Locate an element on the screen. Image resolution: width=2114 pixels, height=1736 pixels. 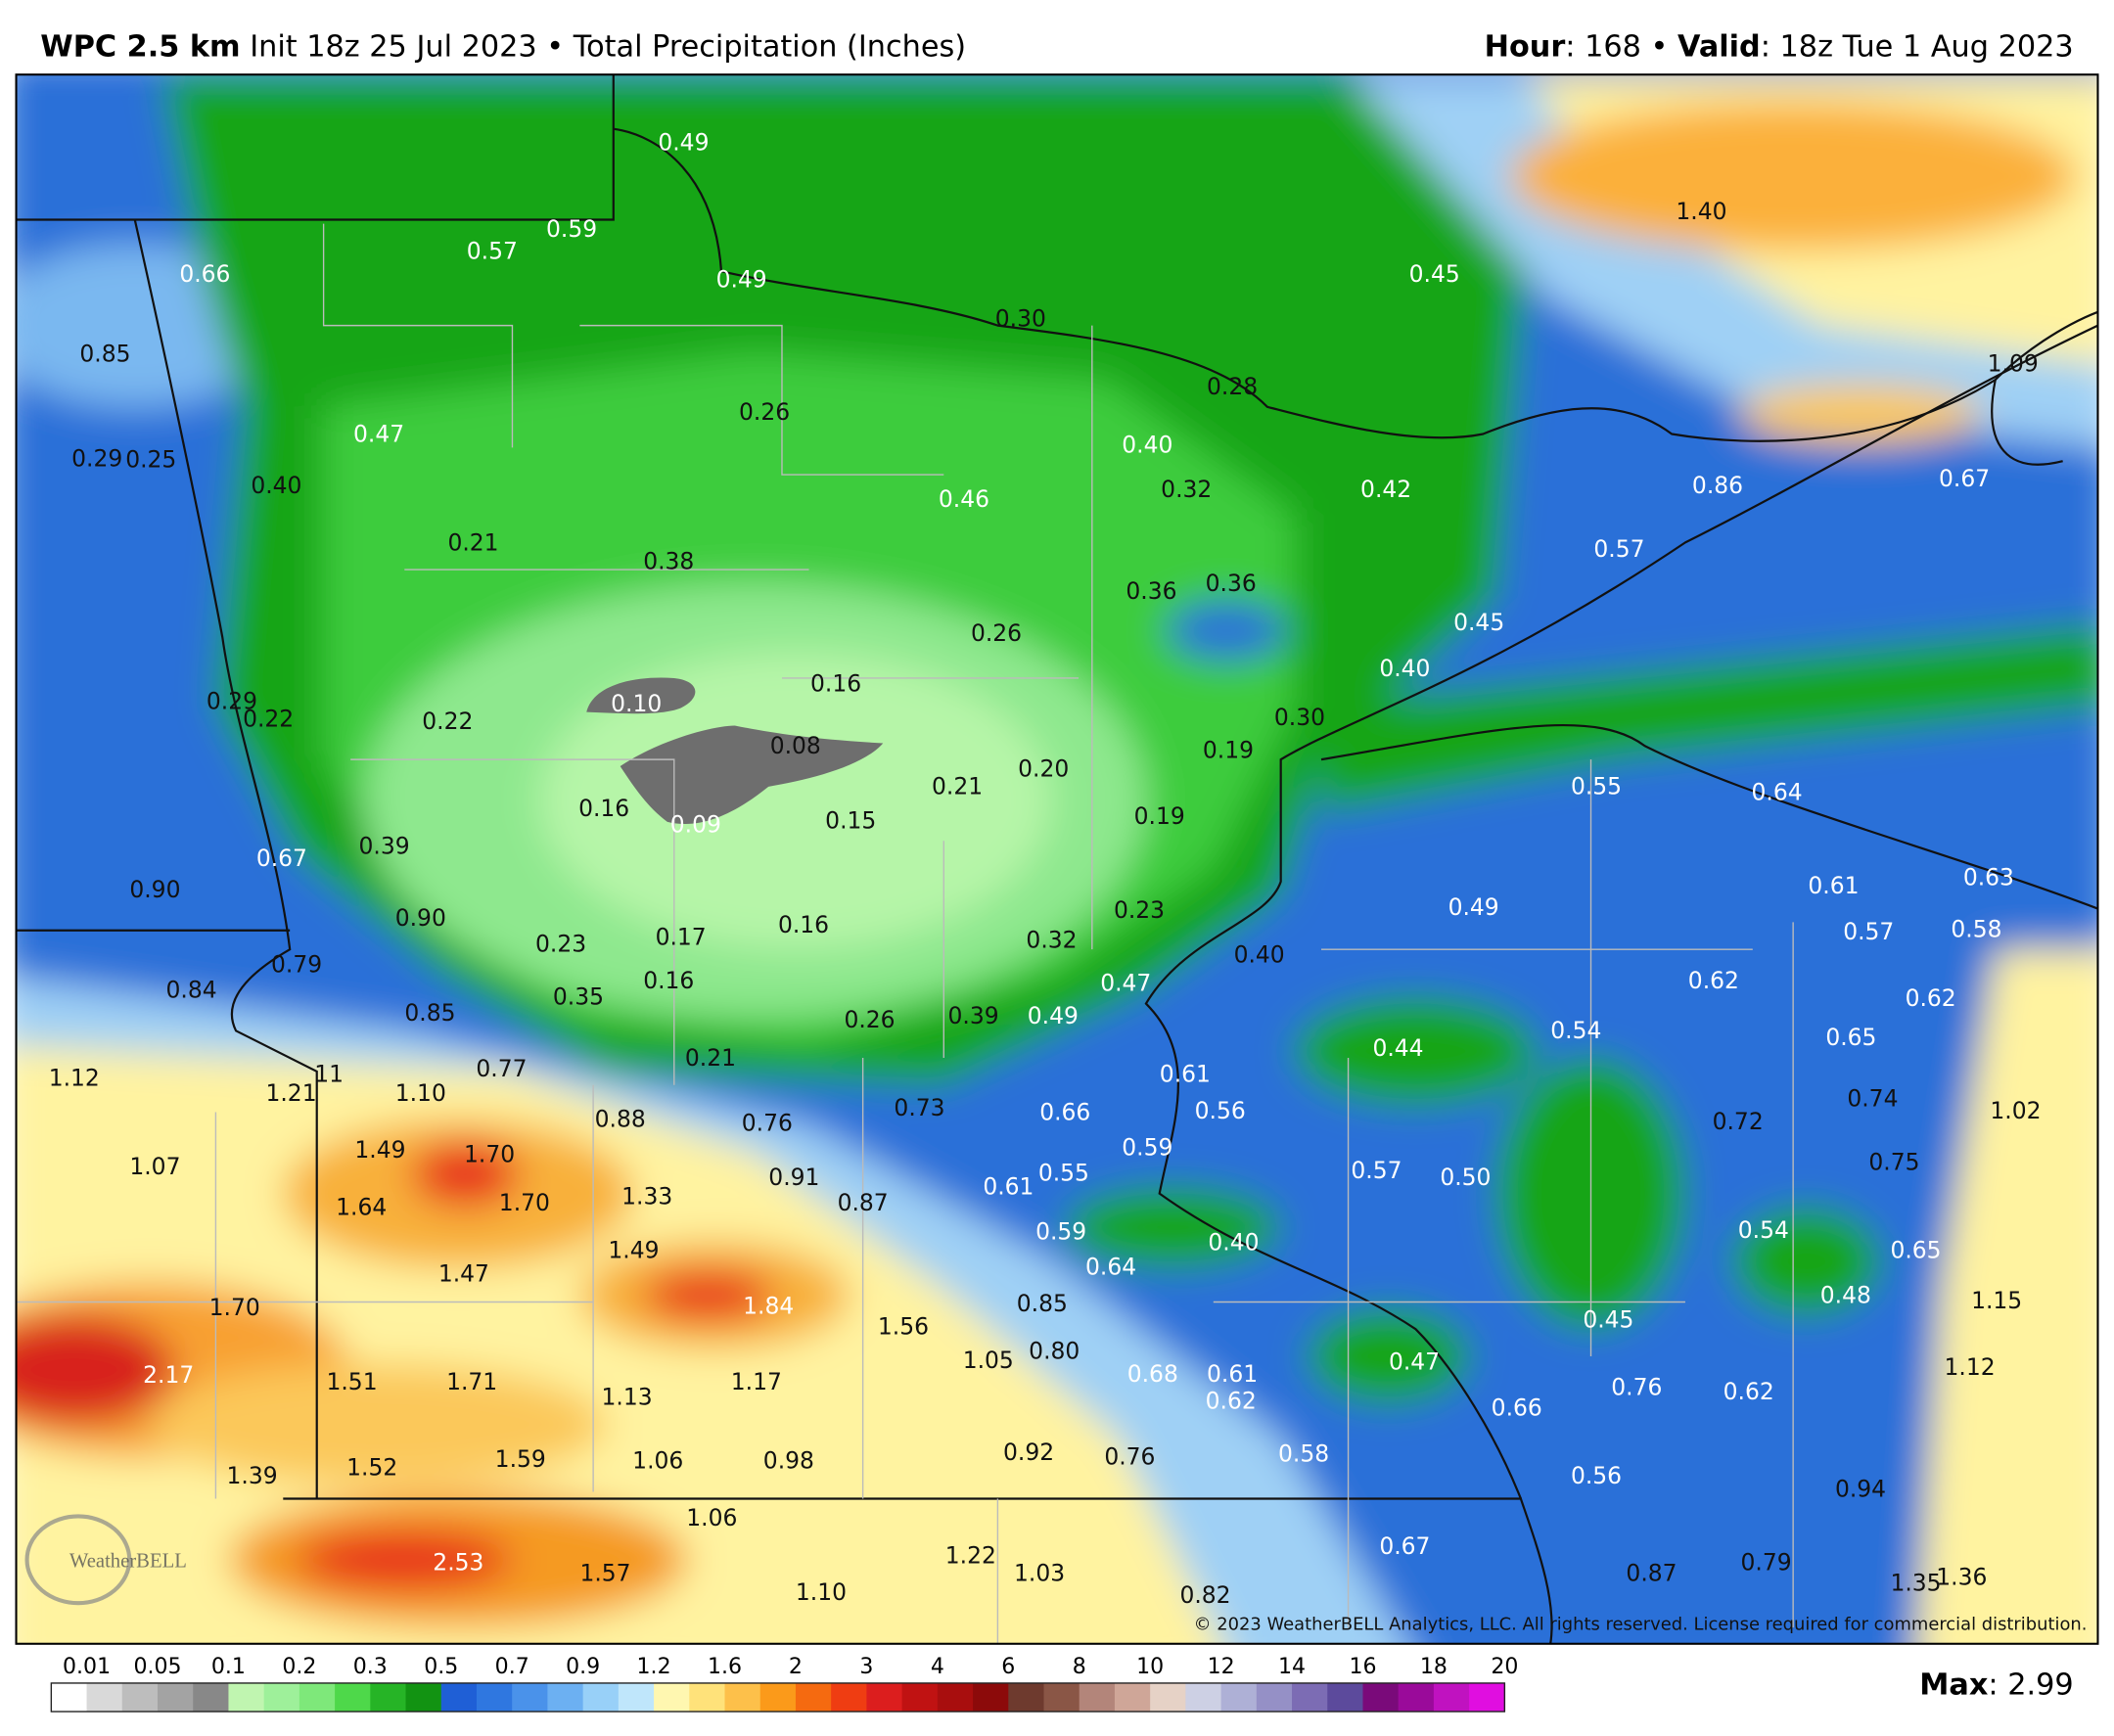
precip-value: 0.36 is located at coordinates (1151, 591).